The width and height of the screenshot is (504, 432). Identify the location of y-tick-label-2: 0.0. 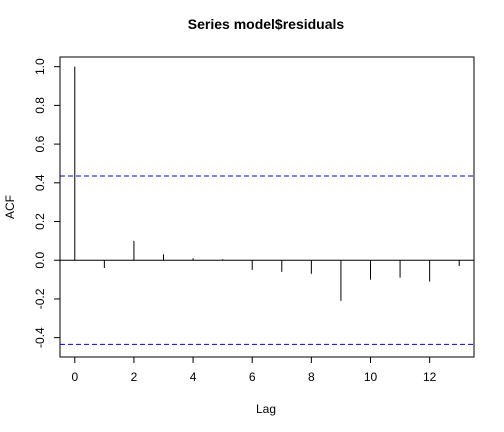
(40, 260).